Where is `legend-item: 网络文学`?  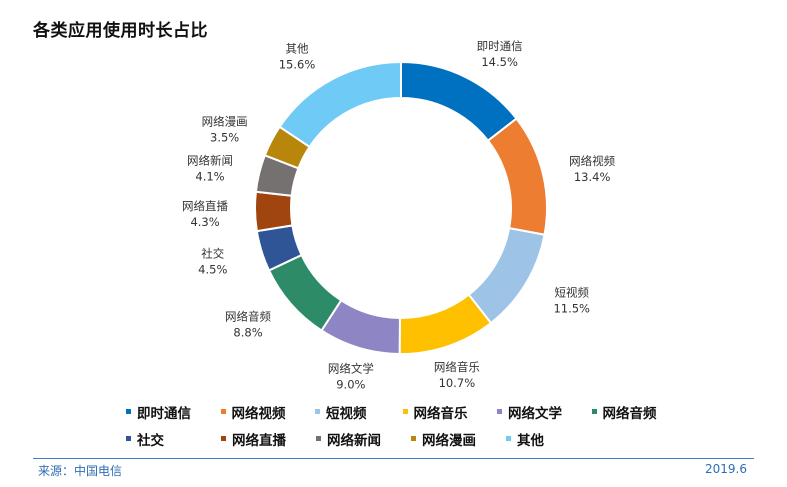
legend-item: 网络文学 is located at coordinates (544, 412).